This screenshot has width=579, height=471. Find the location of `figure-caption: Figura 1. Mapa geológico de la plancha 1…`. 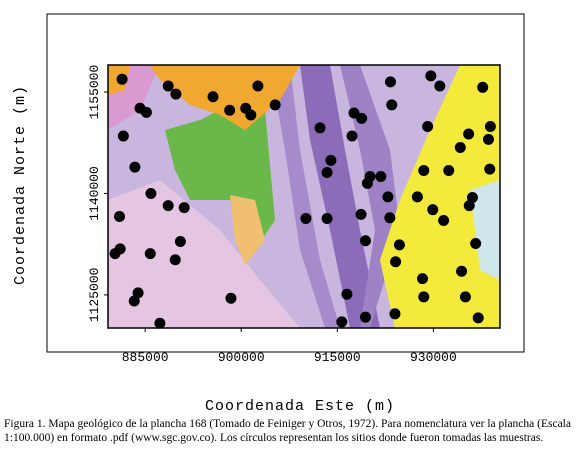

figure-caption: Figura 1. Mapa geológico de la plancha 1… is located at coordinates (287, 431).